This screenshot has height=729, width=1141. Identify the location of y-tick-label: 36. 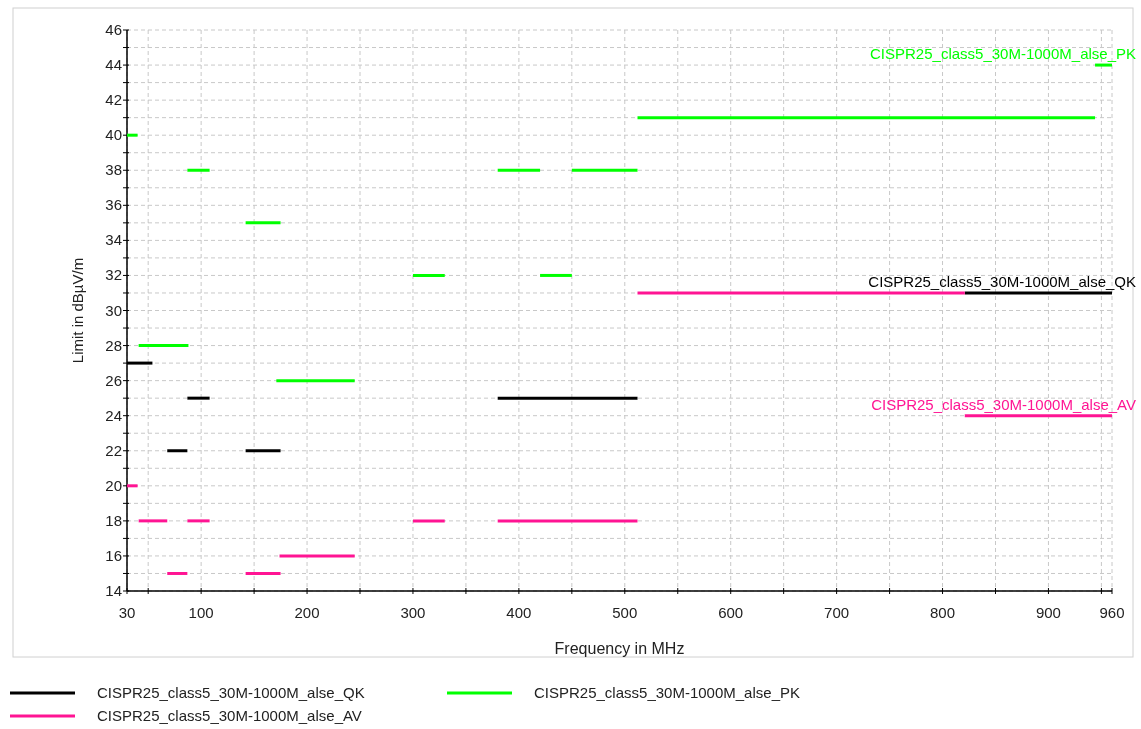
(113, 205).